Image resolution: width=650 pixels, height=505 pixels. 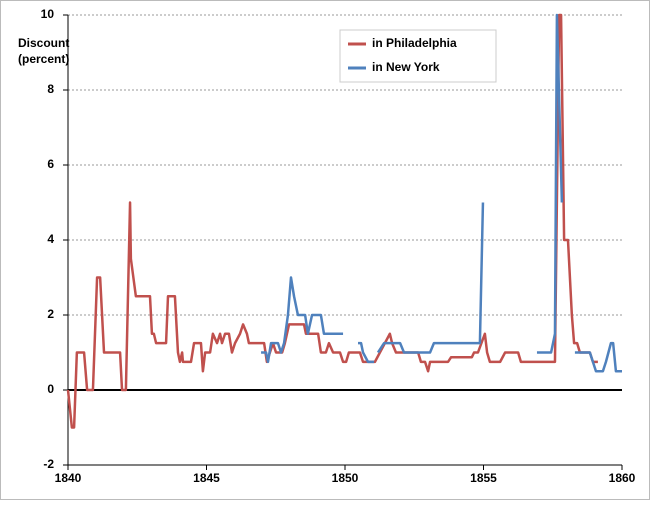 I want to click on legend-label: in Philadelphia, so click(x=414, y=43).